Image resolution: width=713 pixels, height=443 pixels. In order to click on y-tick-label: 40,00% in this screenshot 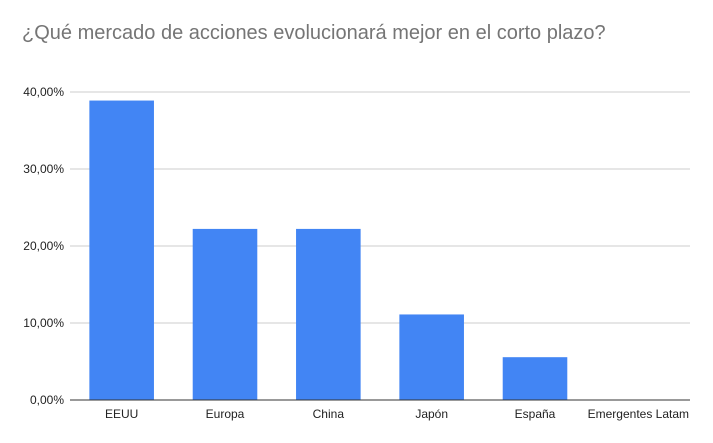, I will do `click(43, 92)`.